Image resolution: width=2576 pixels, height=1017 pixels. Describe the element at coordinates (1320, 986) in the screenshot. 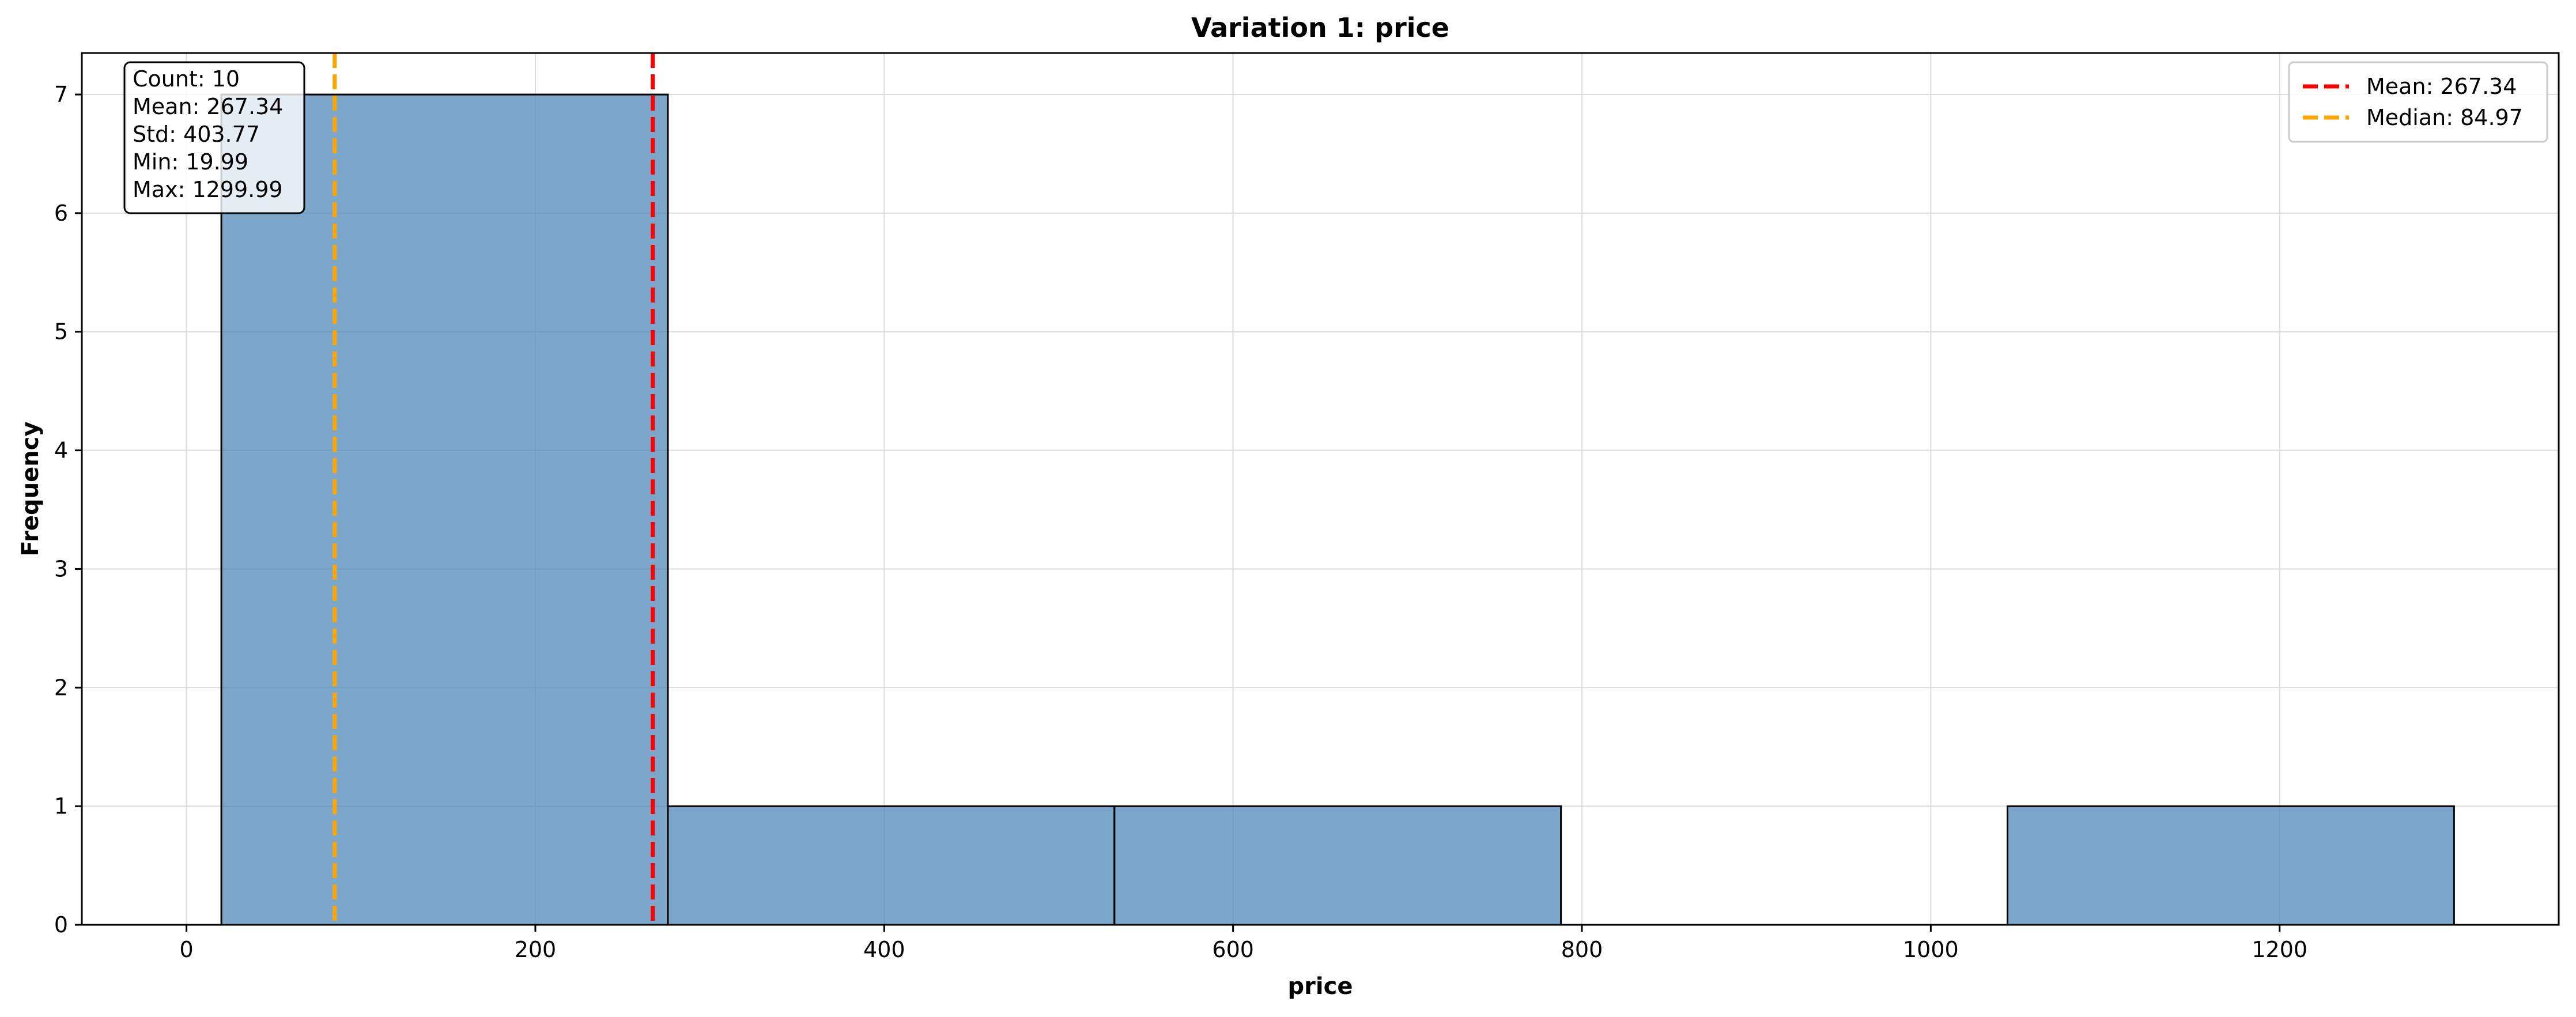

I see `x-axis-label: price` at that location.